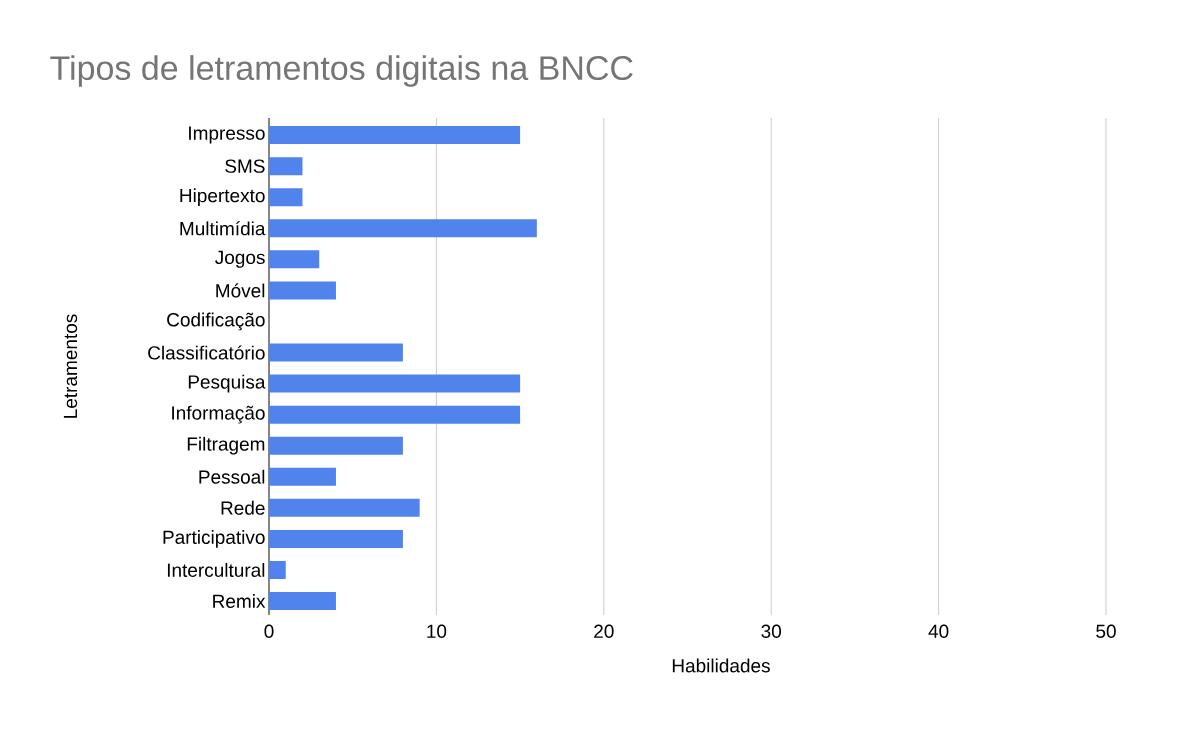 The width and height of the screenshot is (1200, 751). I want to click on y-tick-label: Filtragem, so click(226, 445).